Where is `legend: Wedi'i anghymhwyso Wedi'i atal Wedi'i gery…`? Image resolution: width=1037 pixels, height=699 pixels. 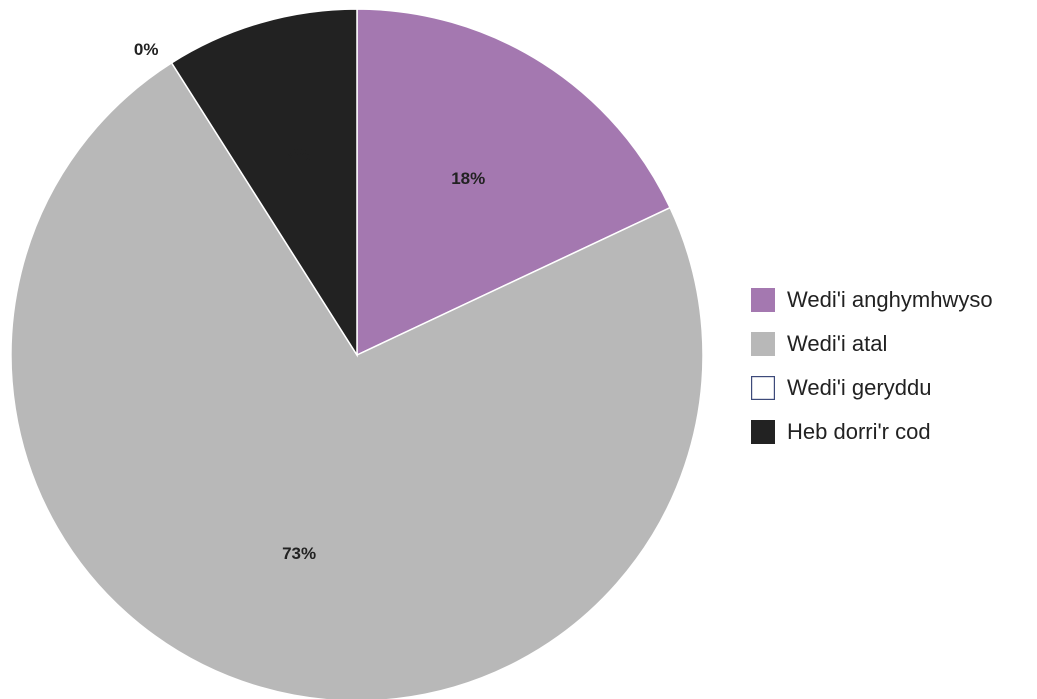
legend: Wedi'i anghymhwyso Wedi'i atal Wedi'i gery… is located at coordinates (871, 365).